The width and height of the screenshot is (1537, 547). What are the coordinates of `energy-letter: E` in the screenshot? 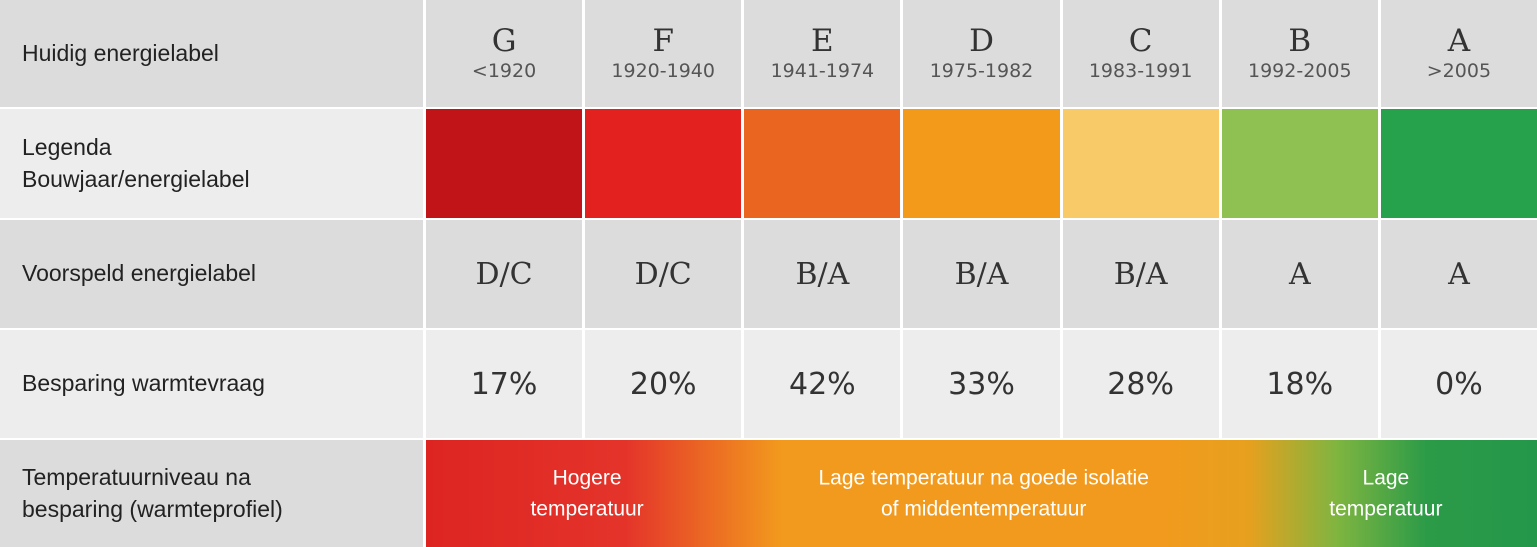 It's located at (822, 40).